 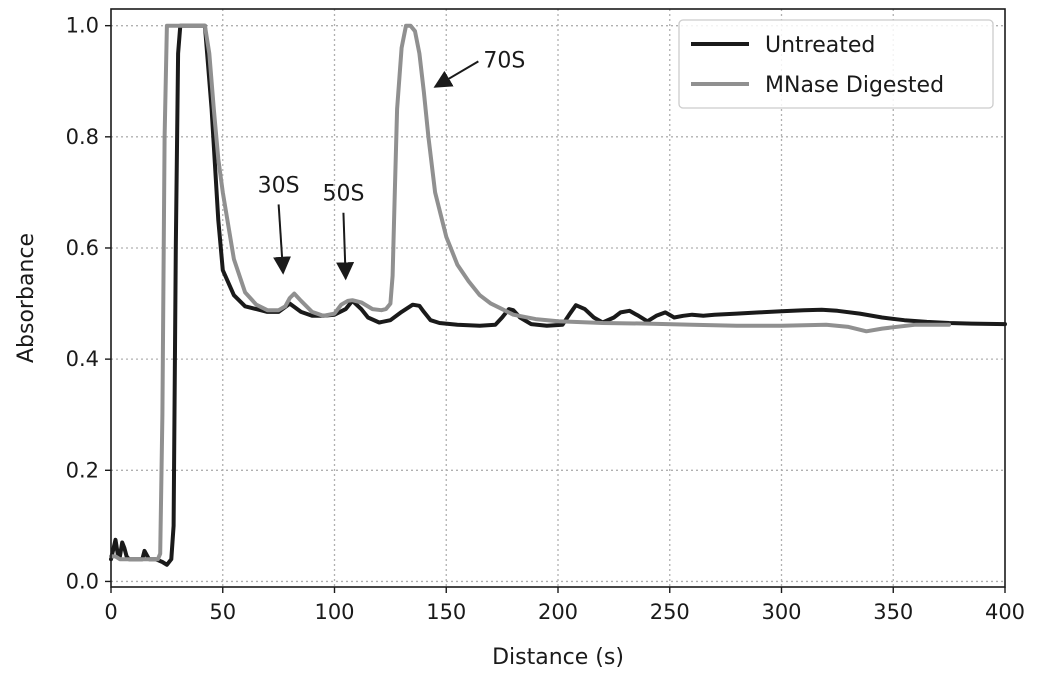 What do you see at coordinates (82, 470) in the screenshot?
I see `y-tick-label: 0.2` at bounding box center [82, 470].